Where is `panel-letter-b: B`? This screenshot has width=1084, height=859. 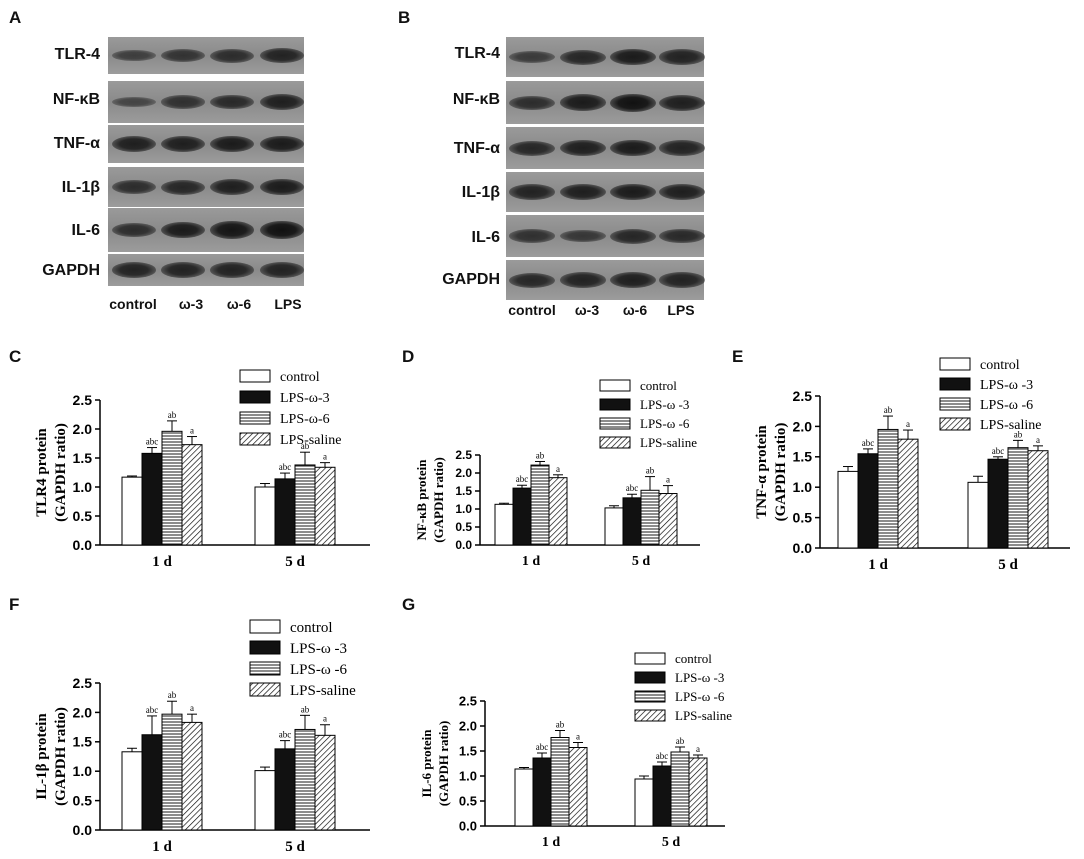 panel-letter-b: B is located at coordinates (404, 17).